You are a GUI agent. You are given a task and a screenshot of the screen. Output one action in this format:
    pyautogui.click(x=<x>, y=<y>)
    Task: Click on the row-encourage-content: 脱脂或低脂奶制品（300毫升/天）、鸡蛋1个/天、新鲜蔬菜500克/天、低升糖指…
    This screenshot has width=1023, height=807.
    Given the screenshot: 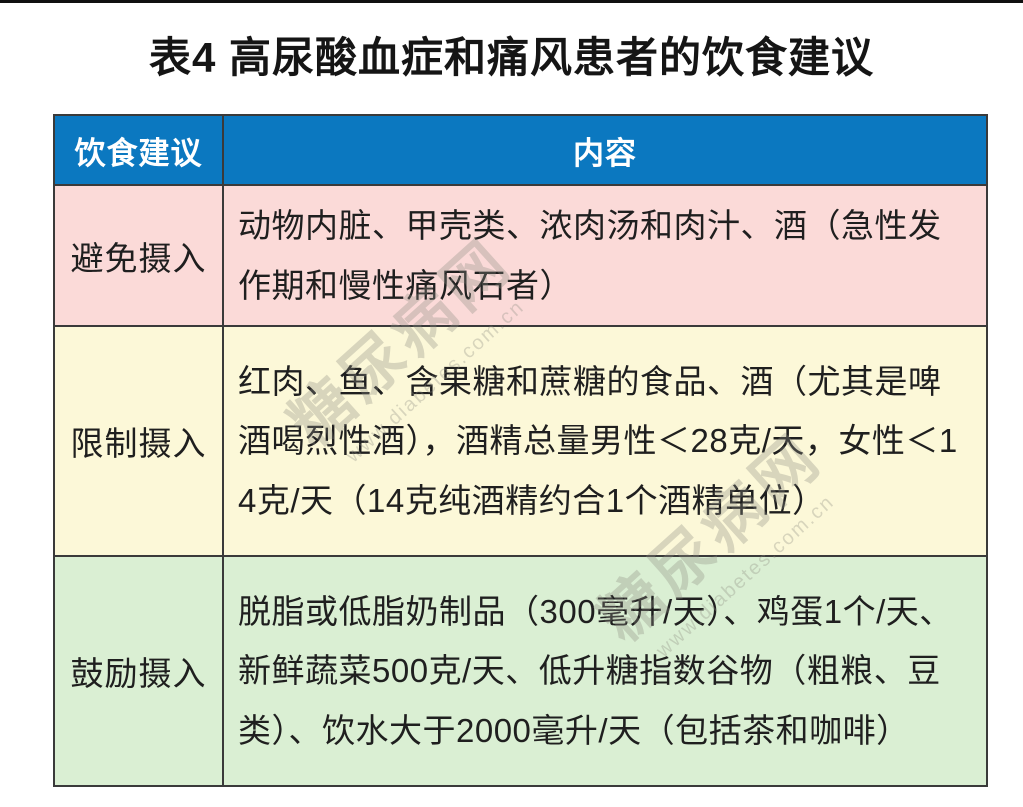 What is the action you would take?
    pyautogui.click(x=595, y=670)
    